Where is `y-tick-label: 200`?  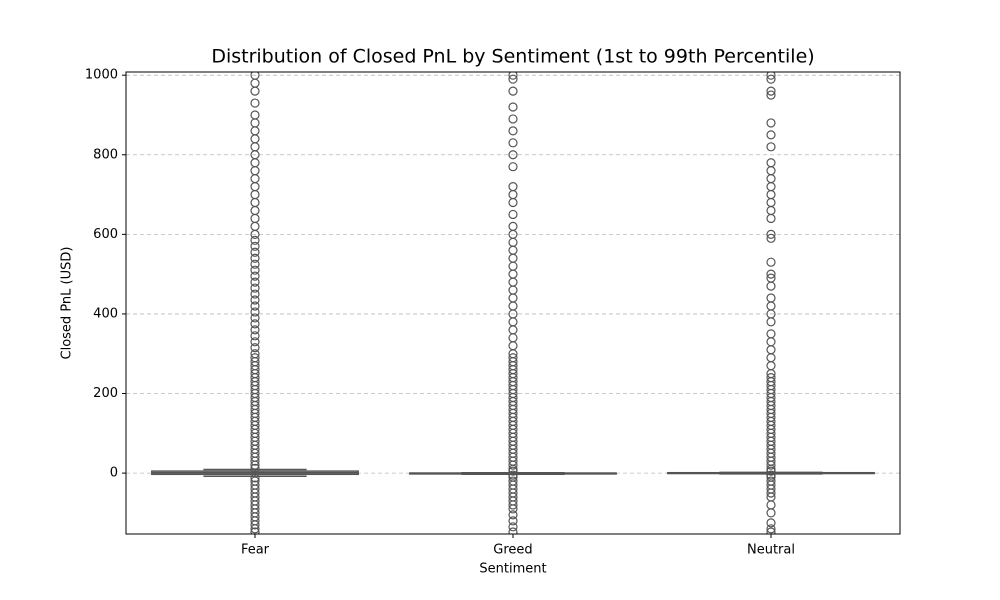 y-tick-label: 200 is located at coordinates (105, 393).